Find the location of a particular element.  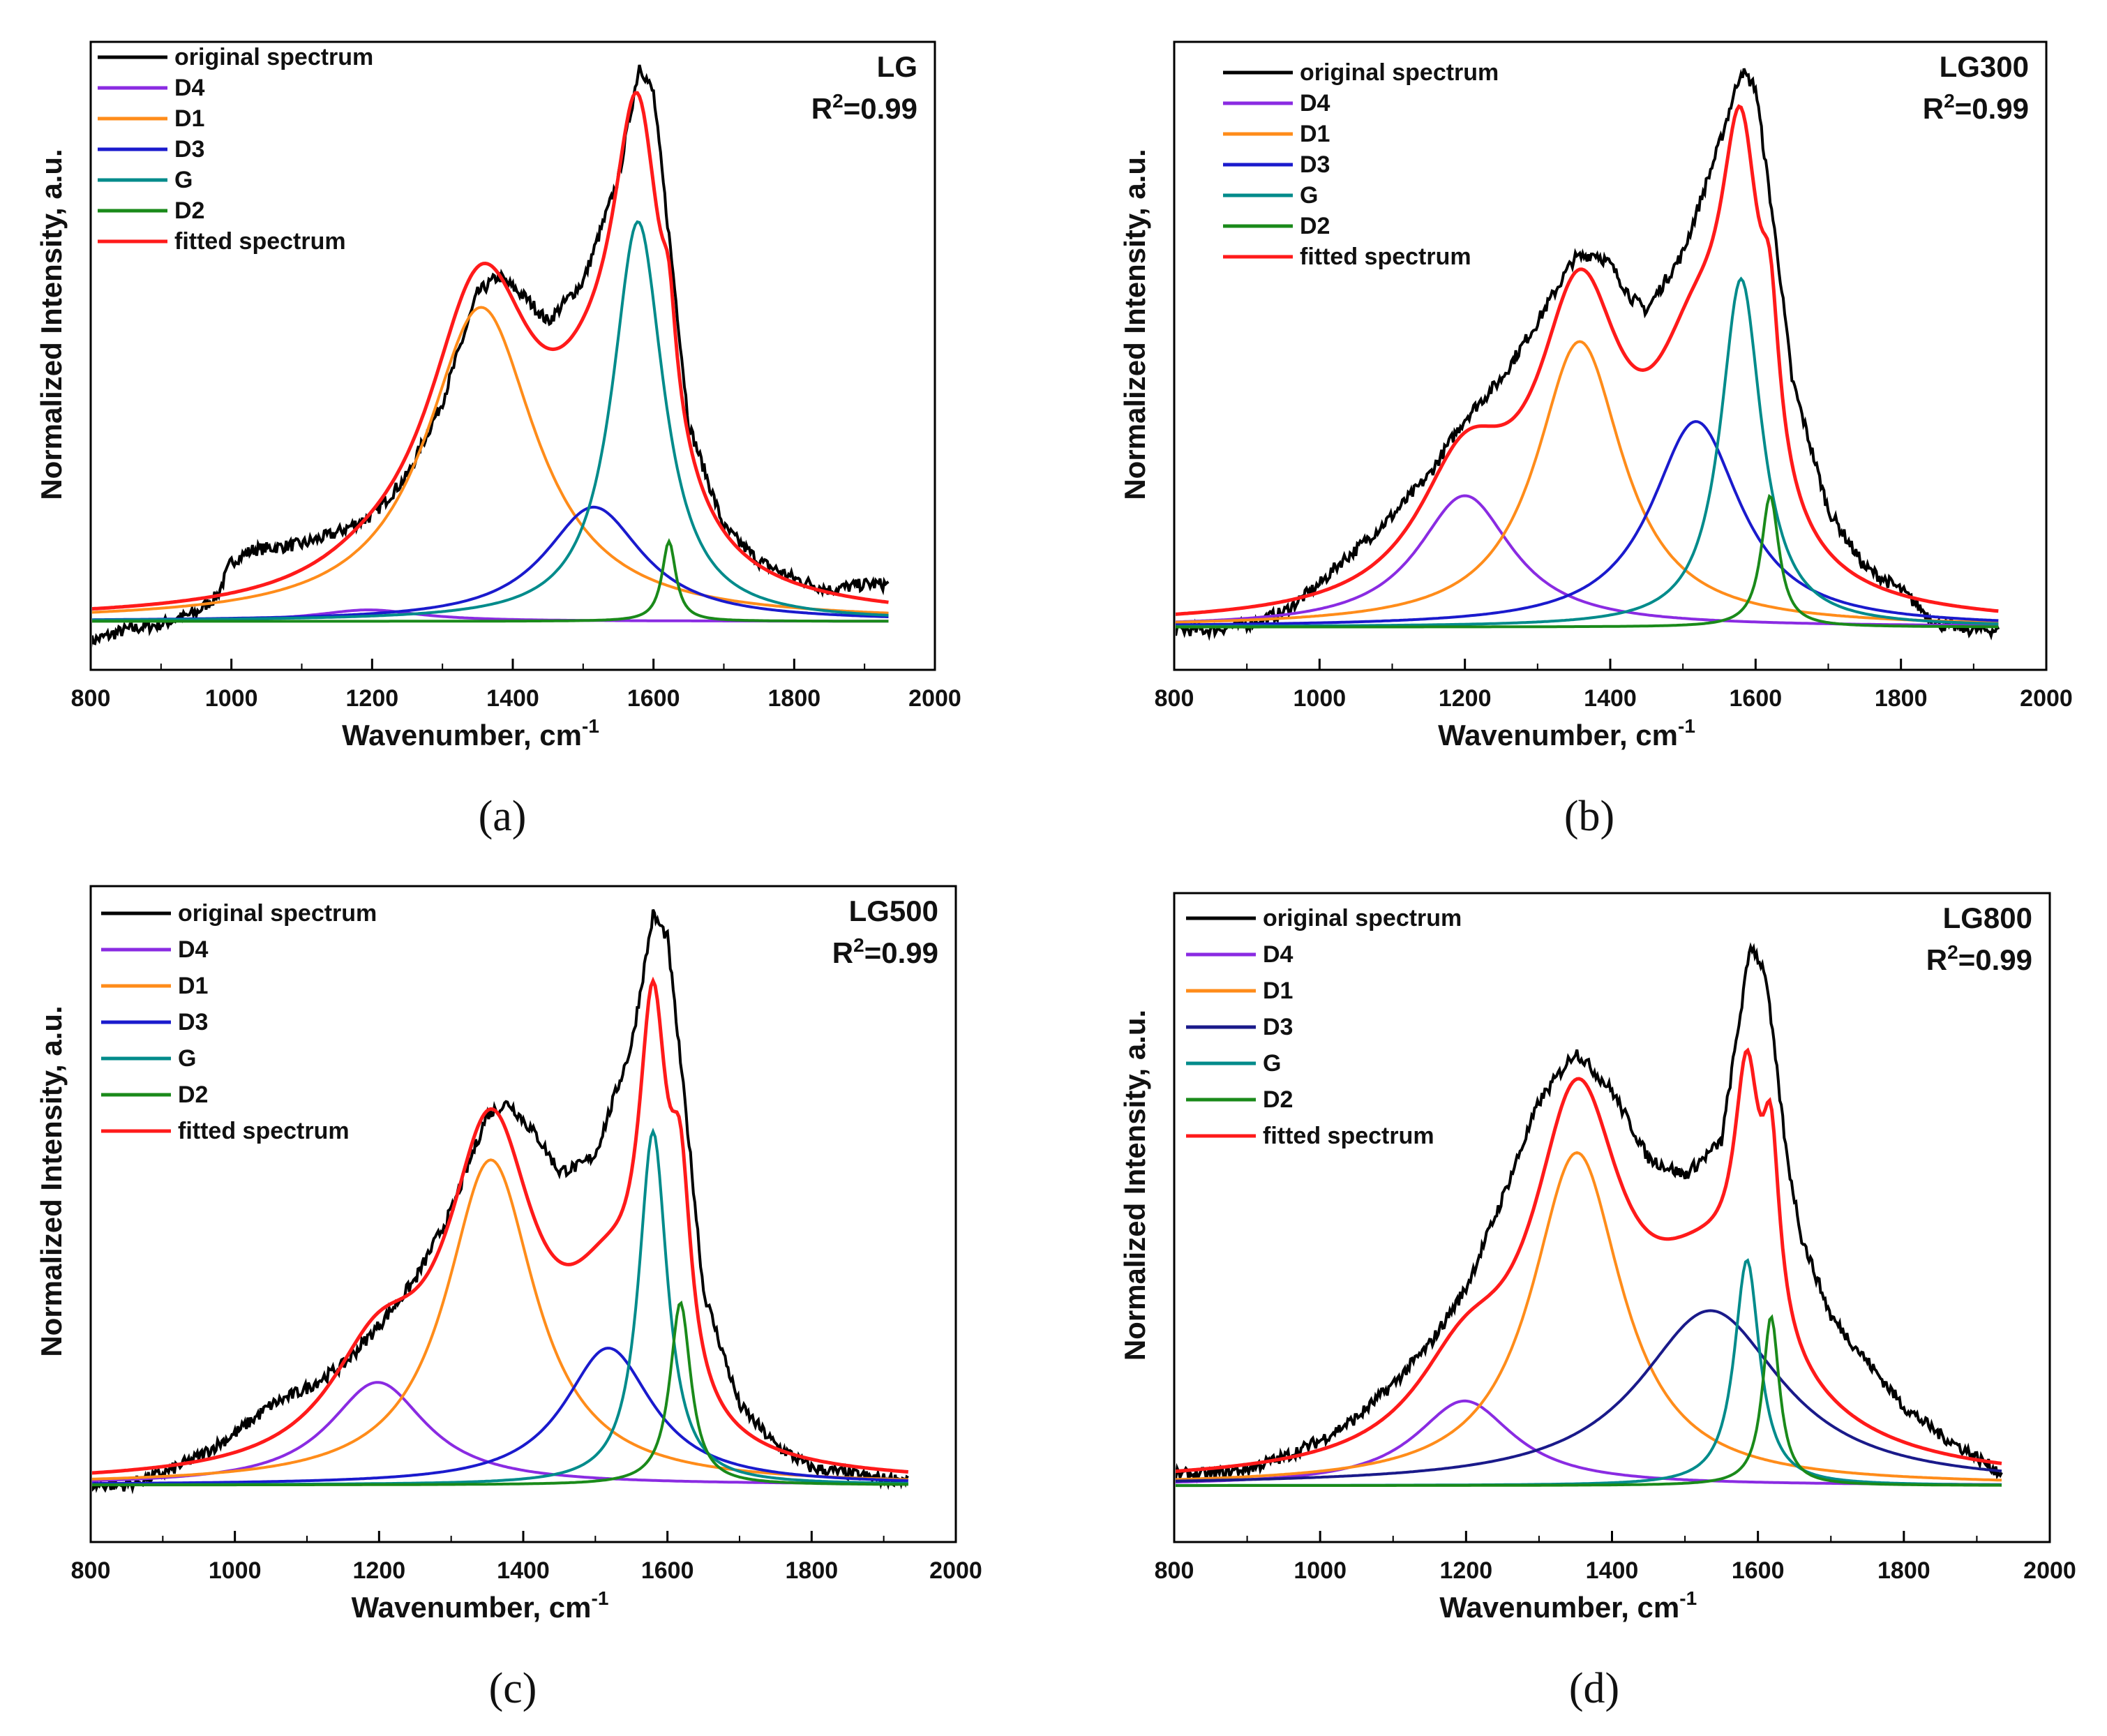

sample-label: LG500 is located at coordinates (893, 911).